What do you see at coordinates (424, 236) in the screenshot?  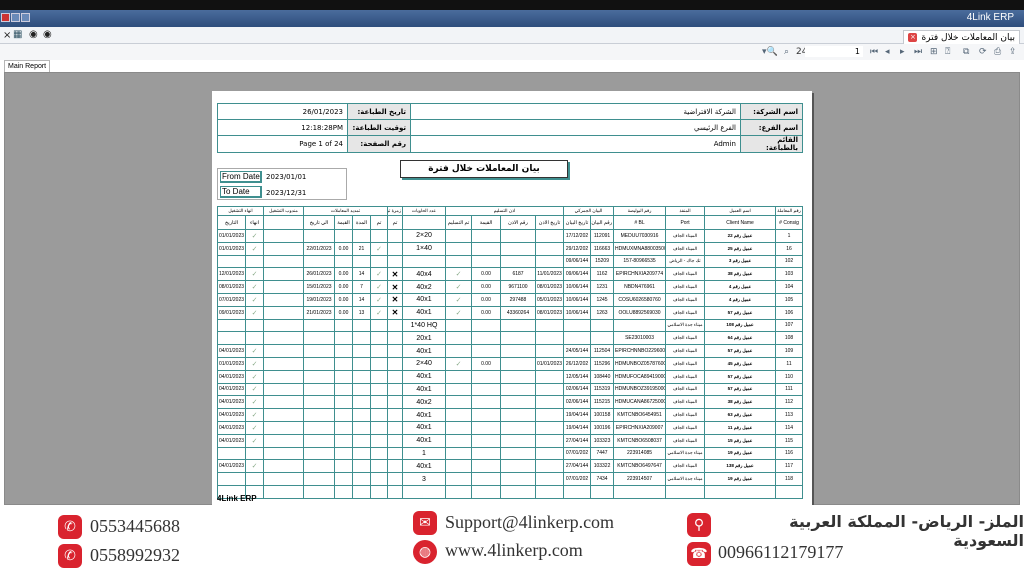 I see `table-cell: 2×20` at bounding box center [424, 236].